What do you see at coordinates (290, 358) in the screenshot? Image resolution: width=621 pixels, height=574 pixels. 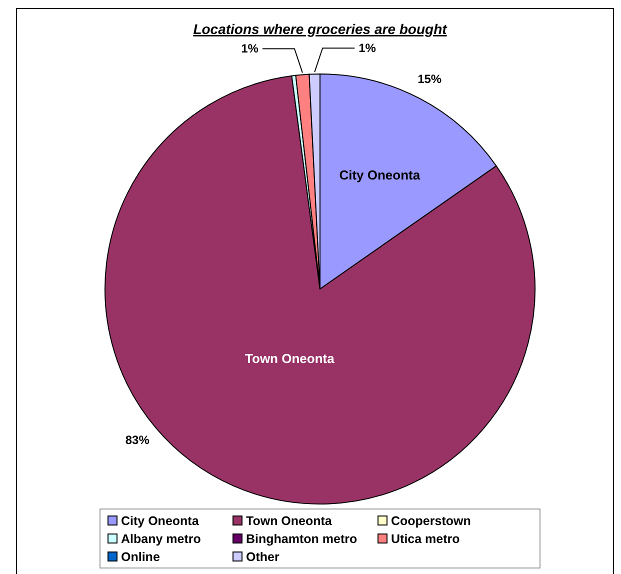 I see `slice-label: Town Oneonta` at bounding box center [290, 358].